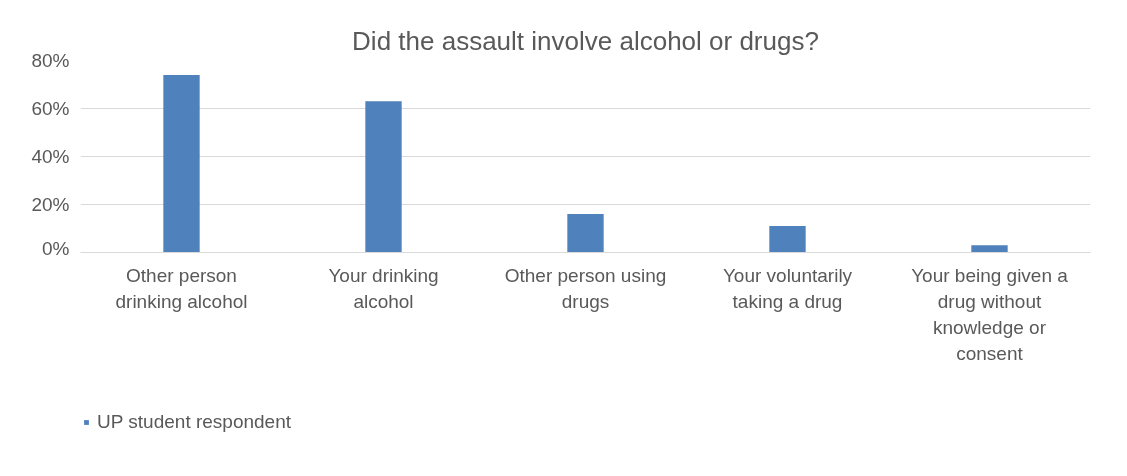  What do you see at coordinates (50, 108) in the screenshot?
I see `y-tick-label: 60%` at bounding box center [50, 108].